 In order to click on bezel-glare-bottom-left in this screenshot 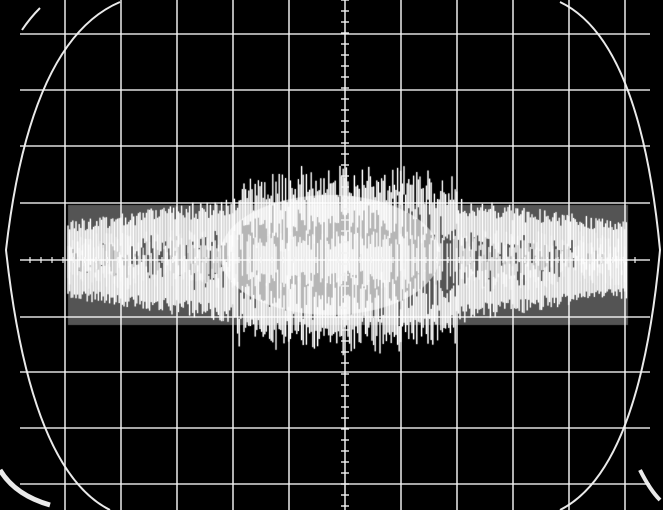, I will do `click(25, 488)`.